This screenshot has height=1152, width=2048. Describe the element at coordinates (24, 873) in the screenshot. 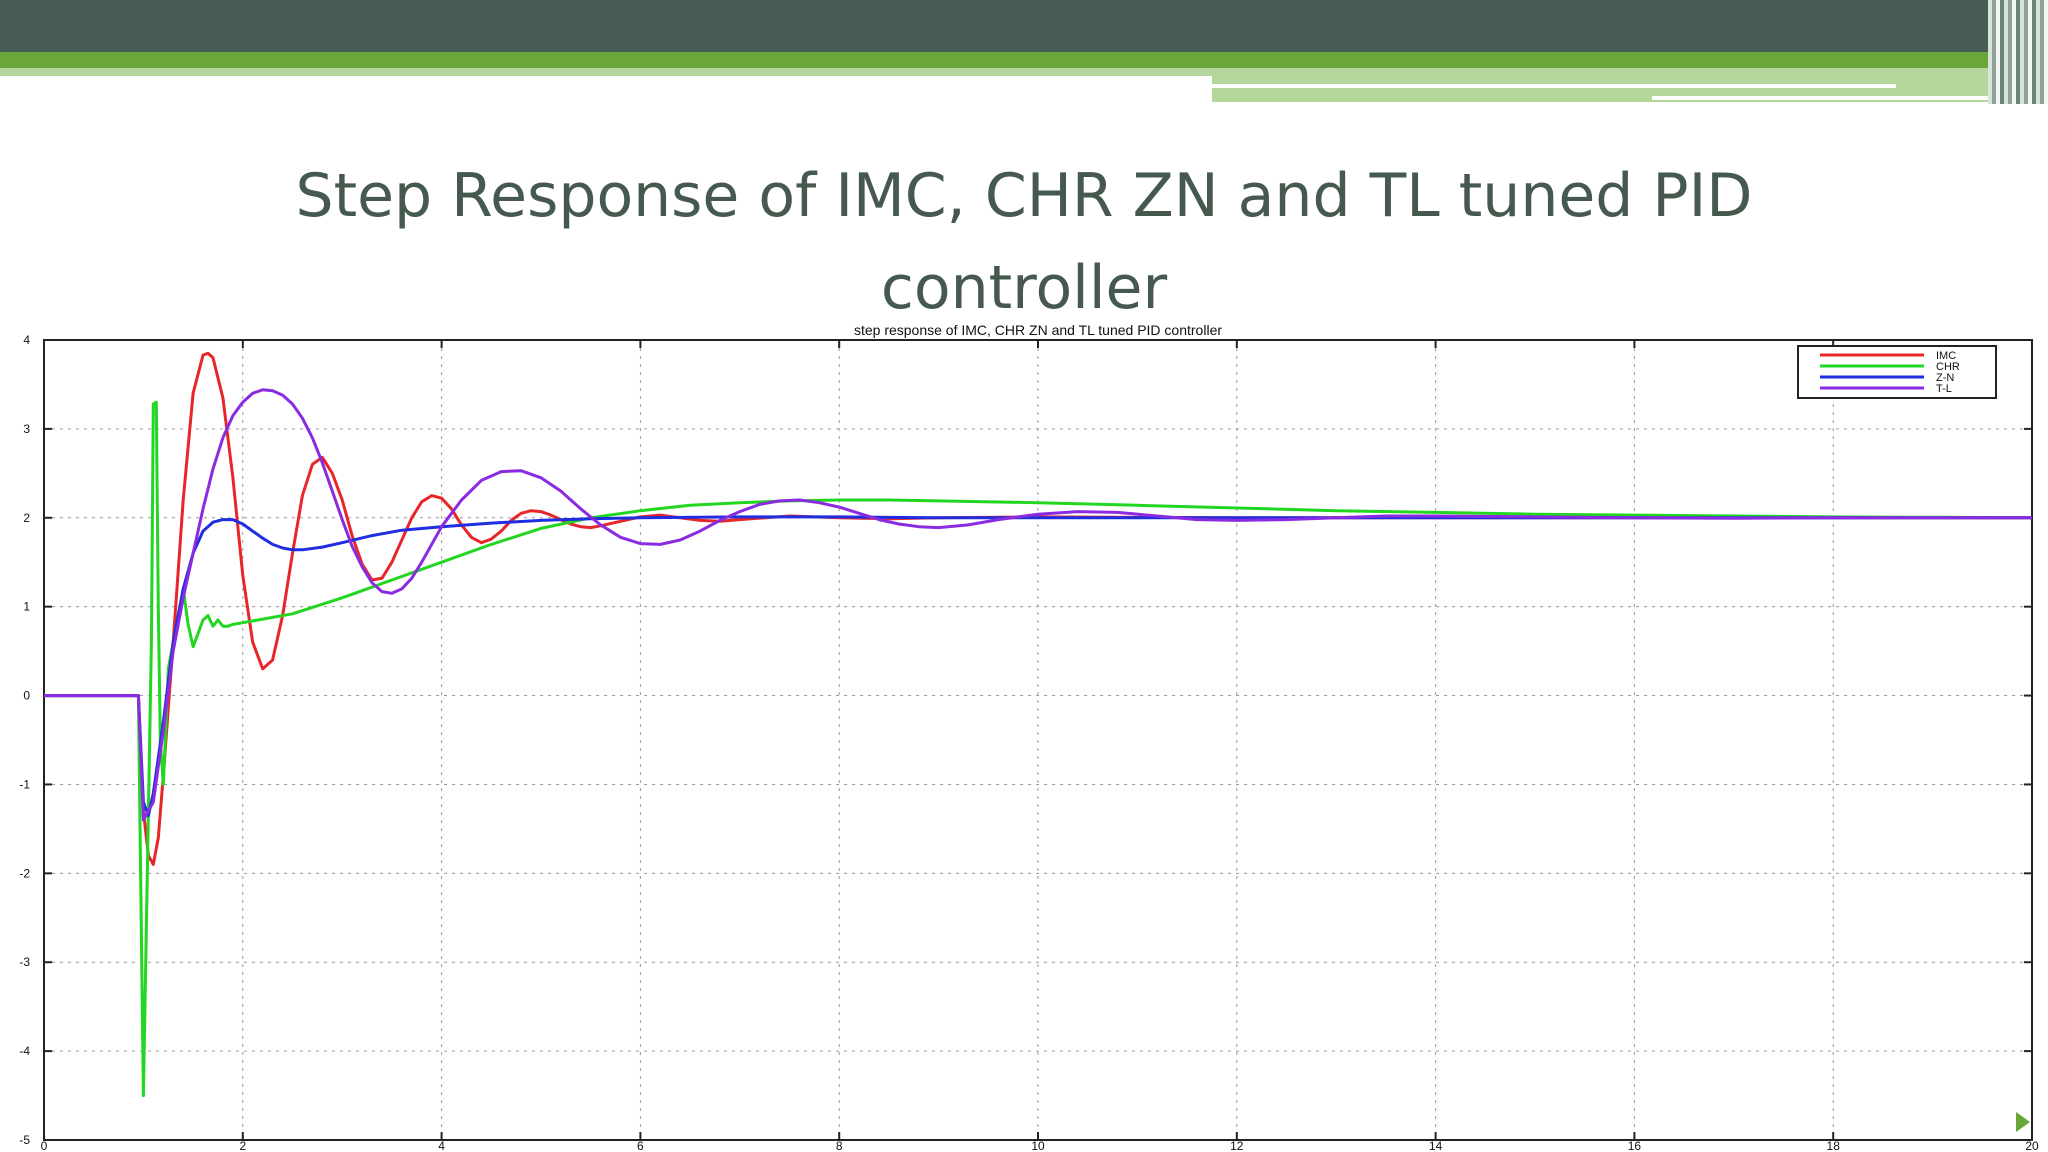

I see `y-tick-label: -2` at that location.